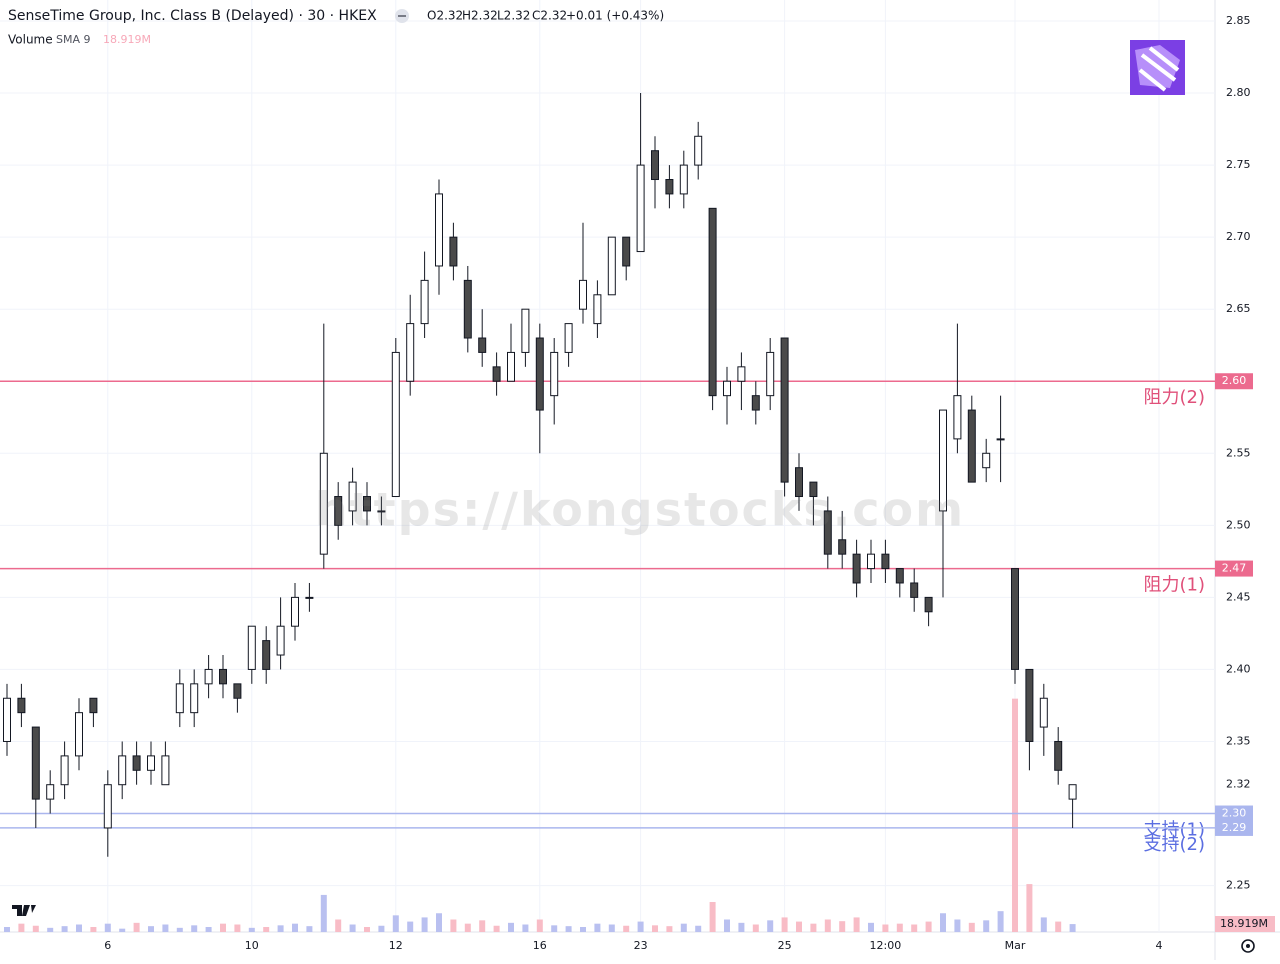  I want to click on tv-logo-shape, so click(24, 910).